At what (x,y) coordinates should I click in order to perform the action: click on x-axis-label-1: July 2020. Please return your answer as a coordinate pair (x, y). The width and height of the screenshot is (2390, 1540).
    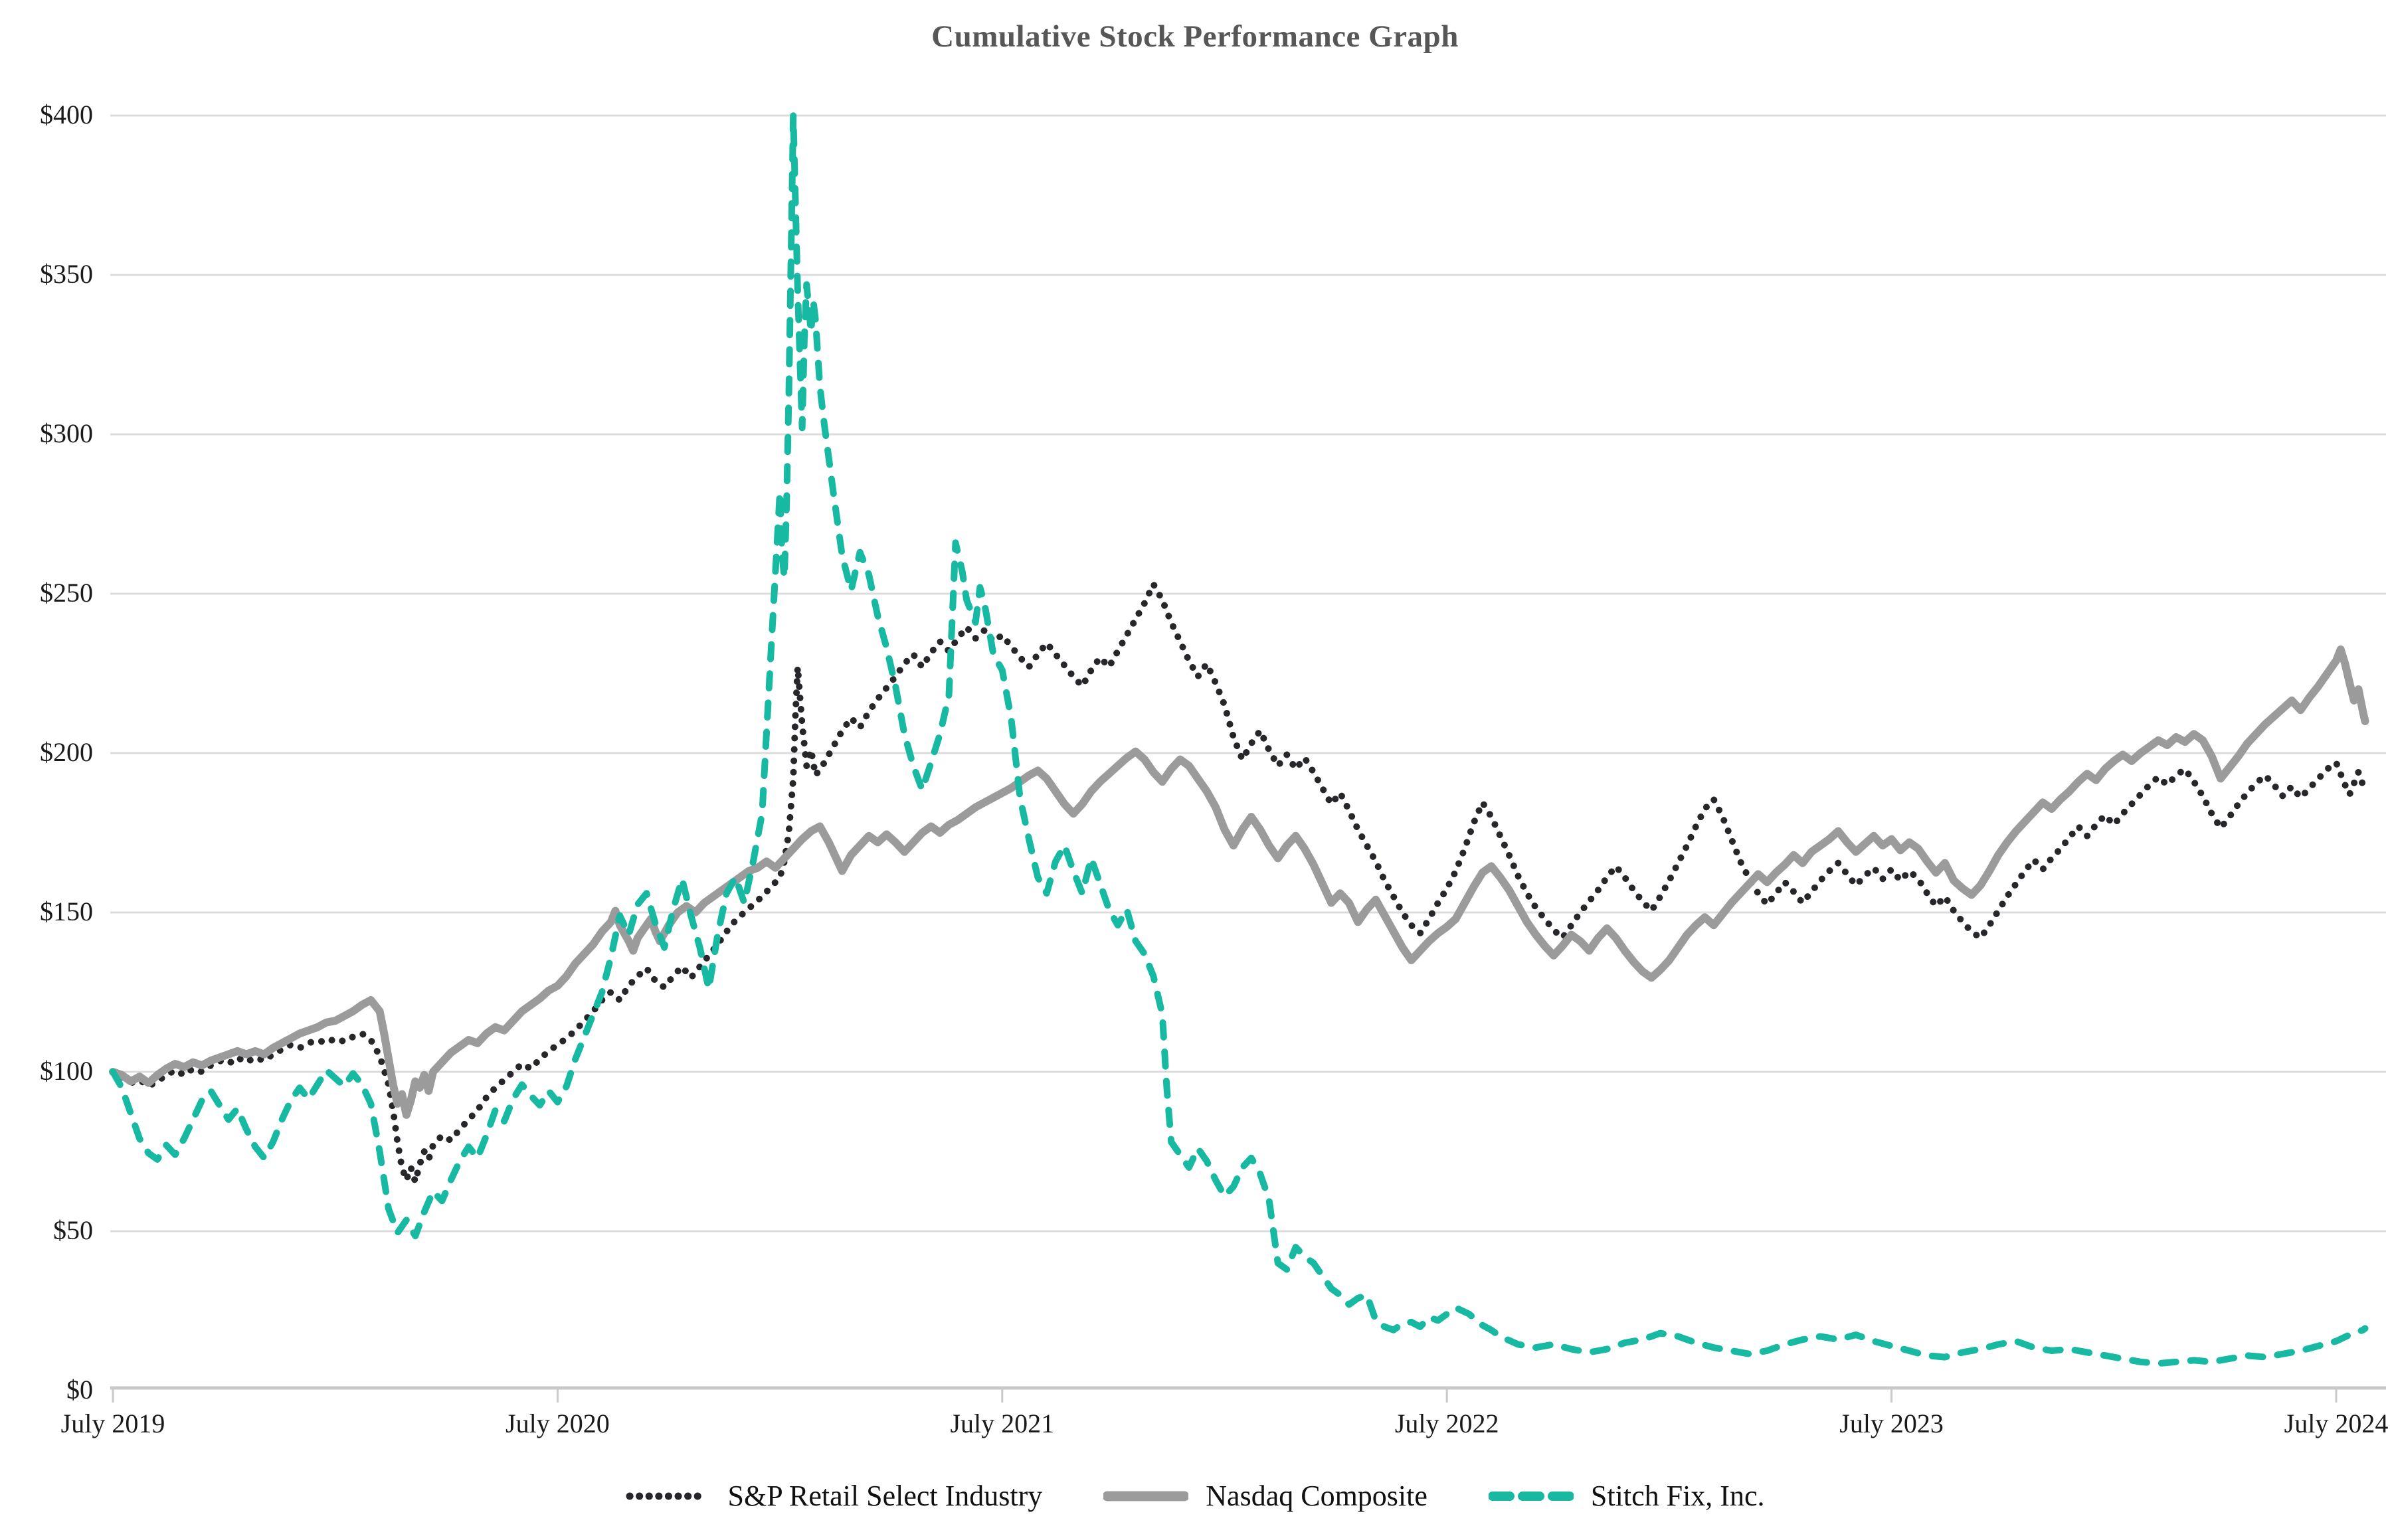
    Looking at the image, I should click on (558, 1423).